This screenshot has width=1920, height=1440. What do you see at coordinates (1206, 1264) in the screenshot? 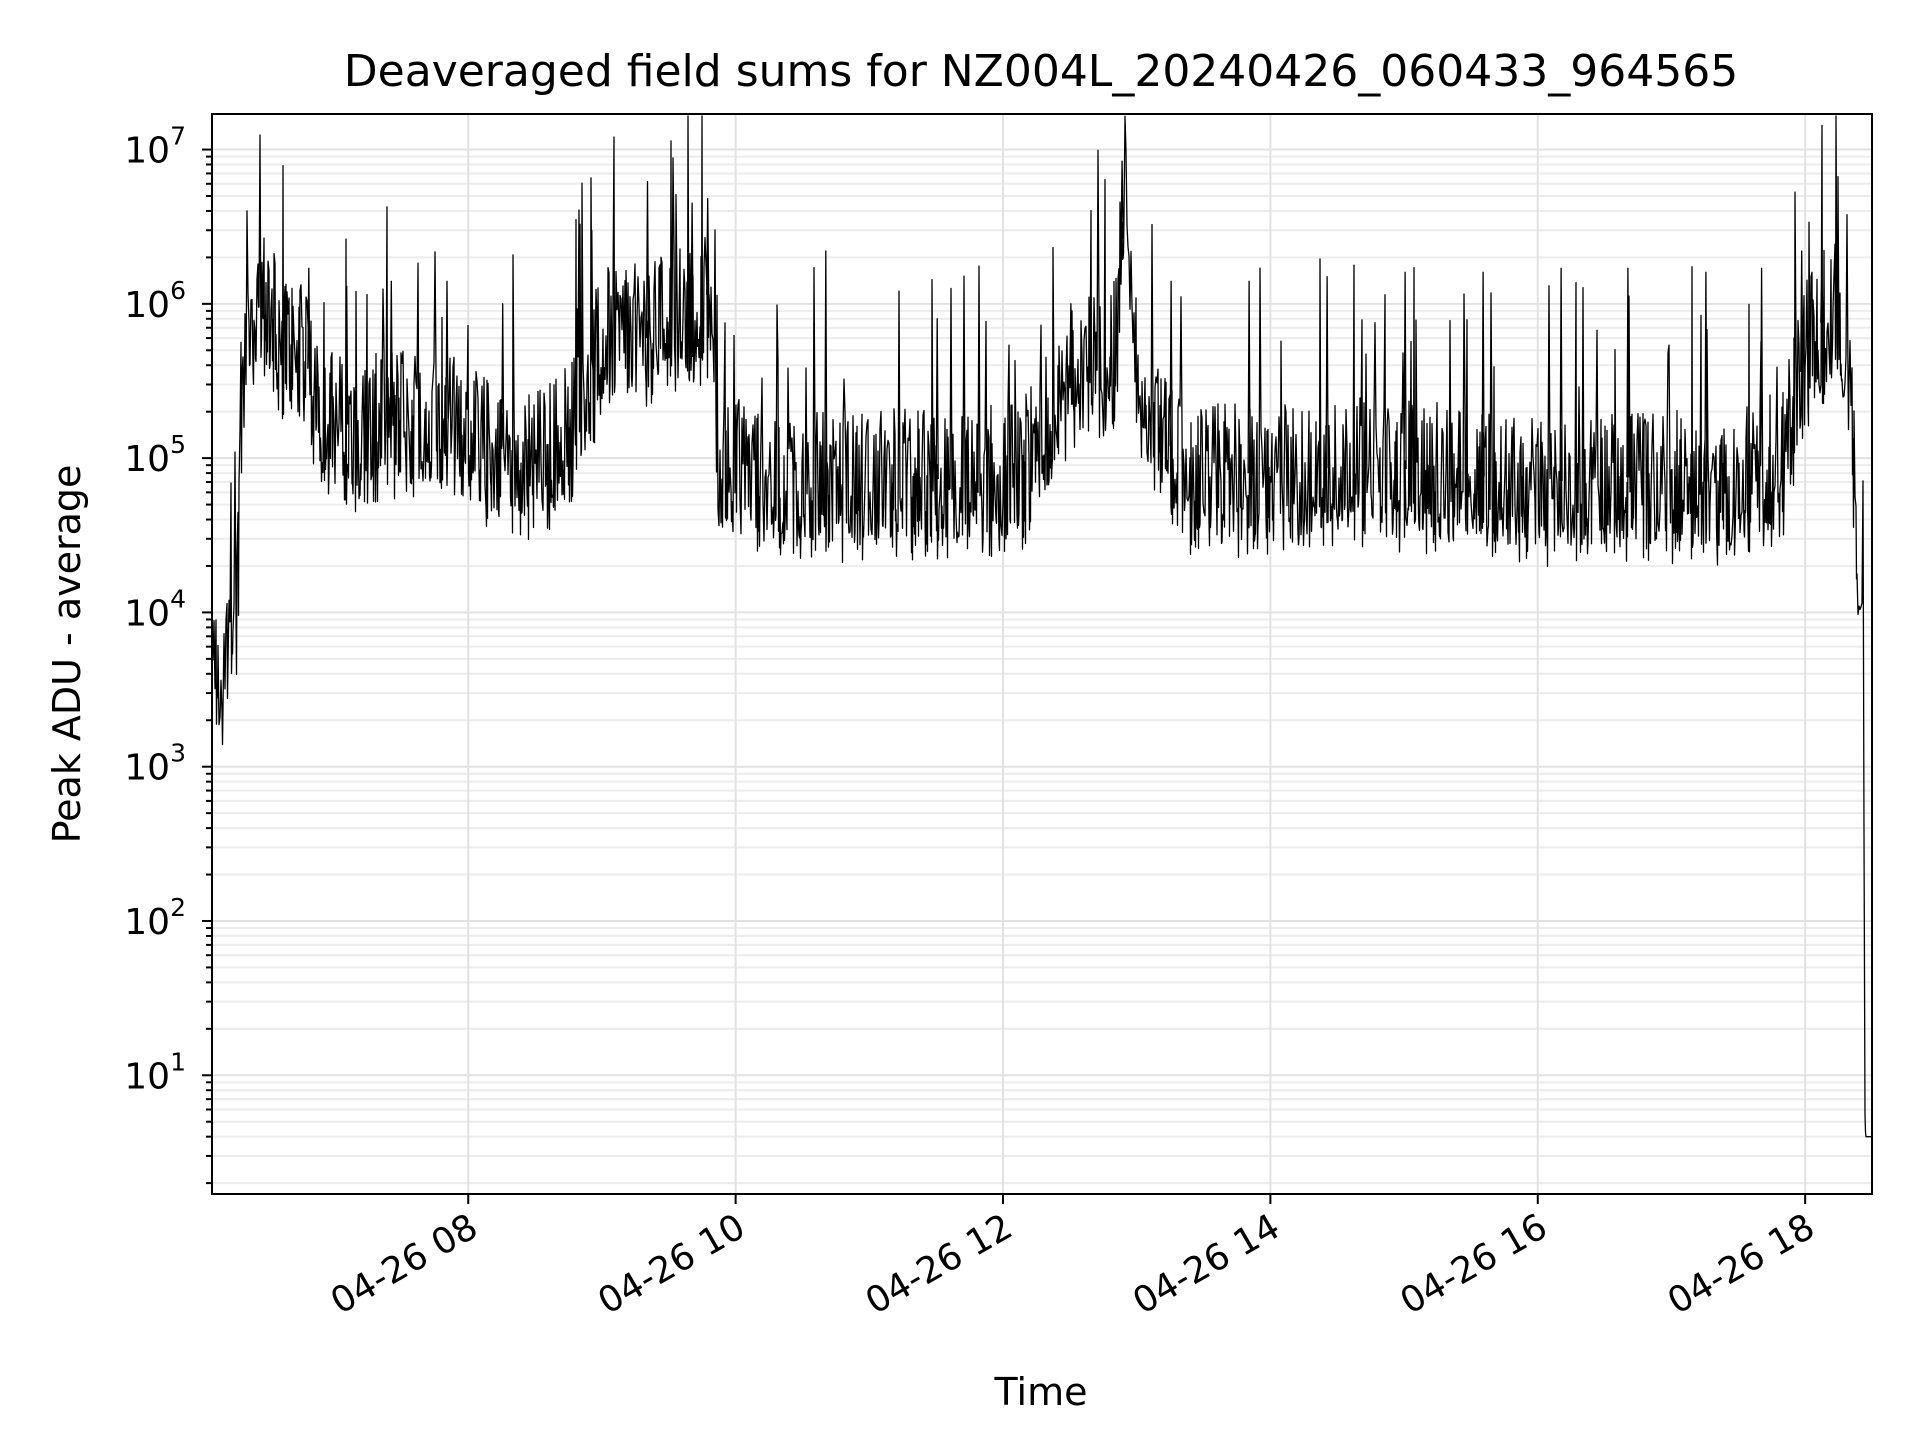
I see `x-tick-label: 04-26 14` at bounding box center [1206, 1264].